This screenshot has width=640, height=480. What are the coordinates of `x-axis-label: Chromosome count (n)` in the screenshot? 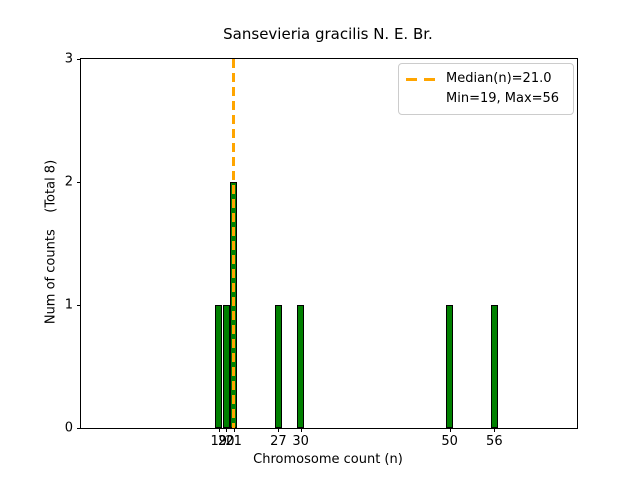 It's located at (328, 459).